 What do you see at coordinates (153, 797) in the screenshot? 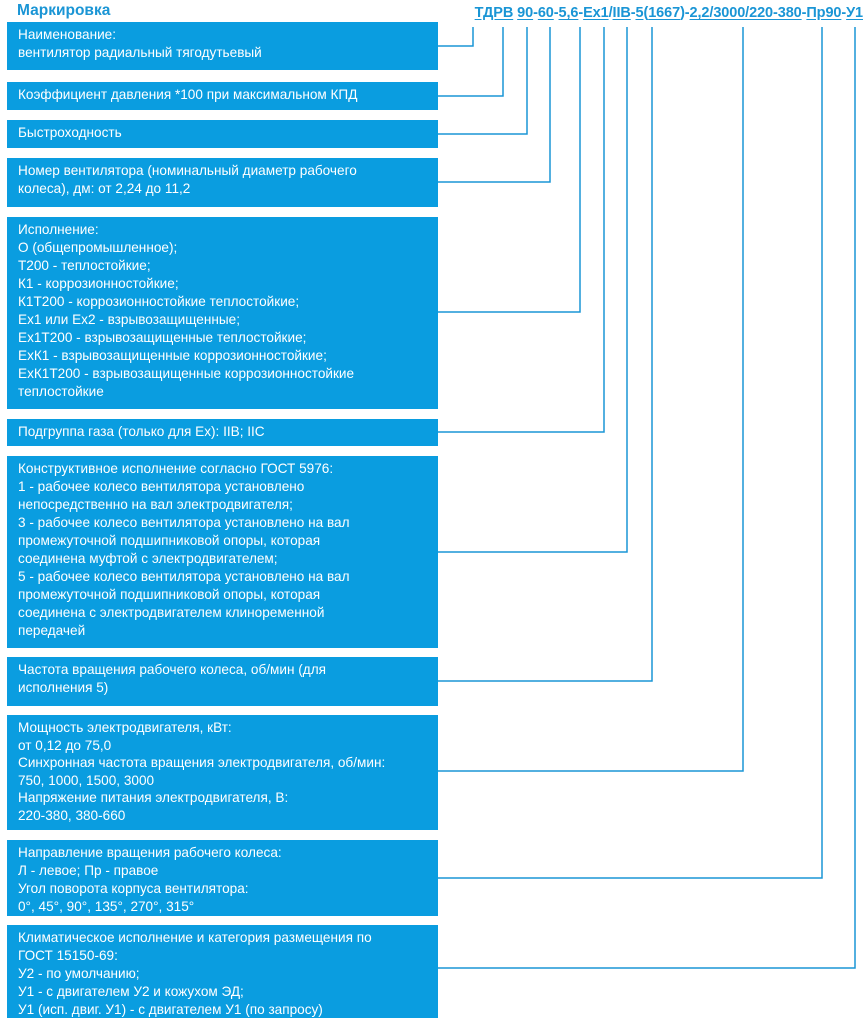
I see `box-text-line: Напряжение питания электродвигателя, В:` at bounding box center [153, 797].